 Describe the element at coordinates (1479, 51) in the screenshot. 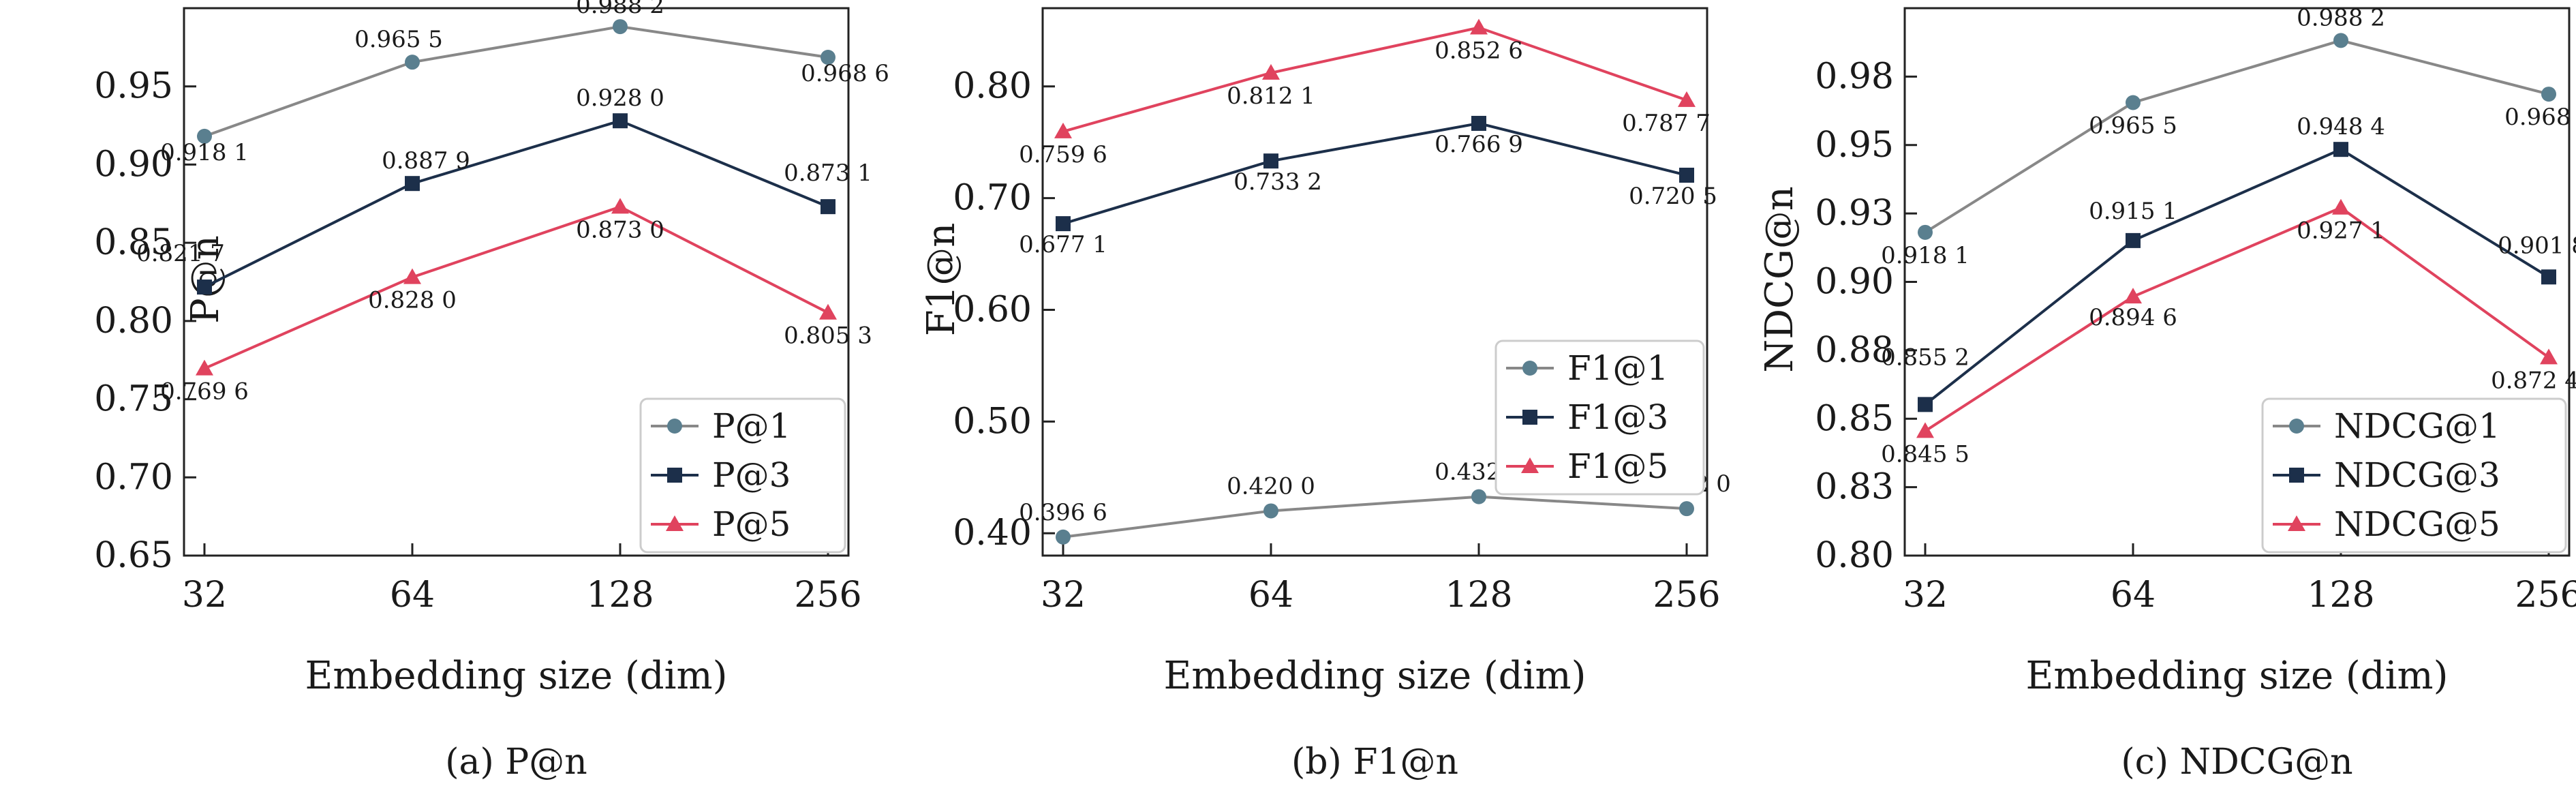

I see `data-label: 0.852 6` at that location.